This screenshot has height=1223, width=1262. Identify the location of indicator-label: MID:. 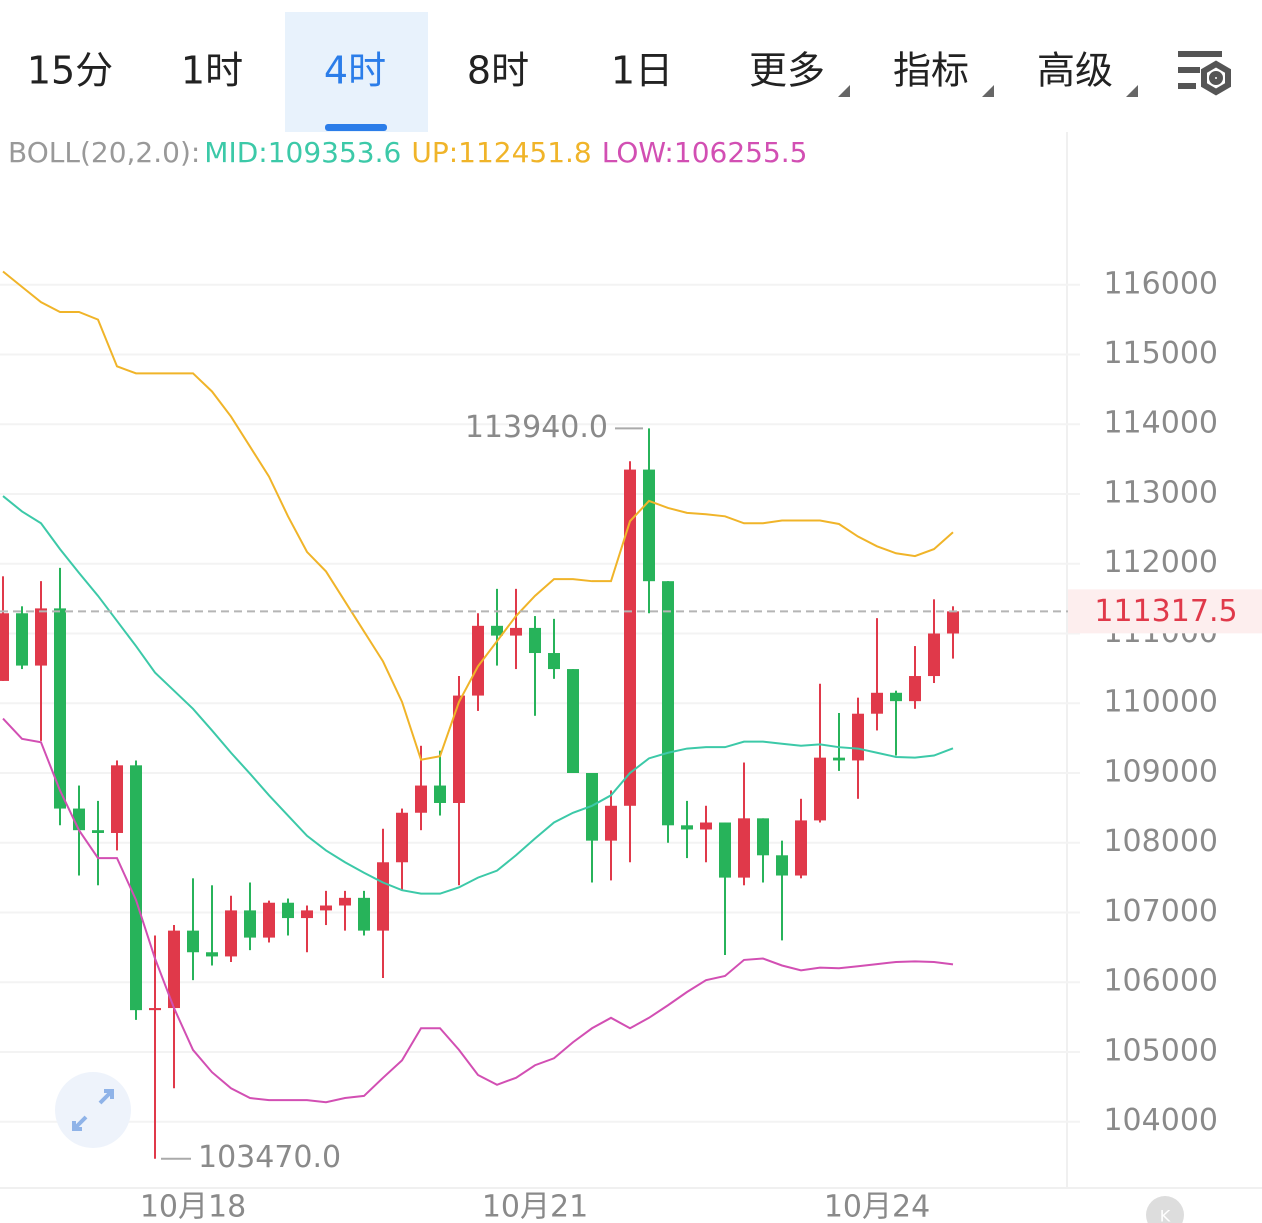
(235, 152).